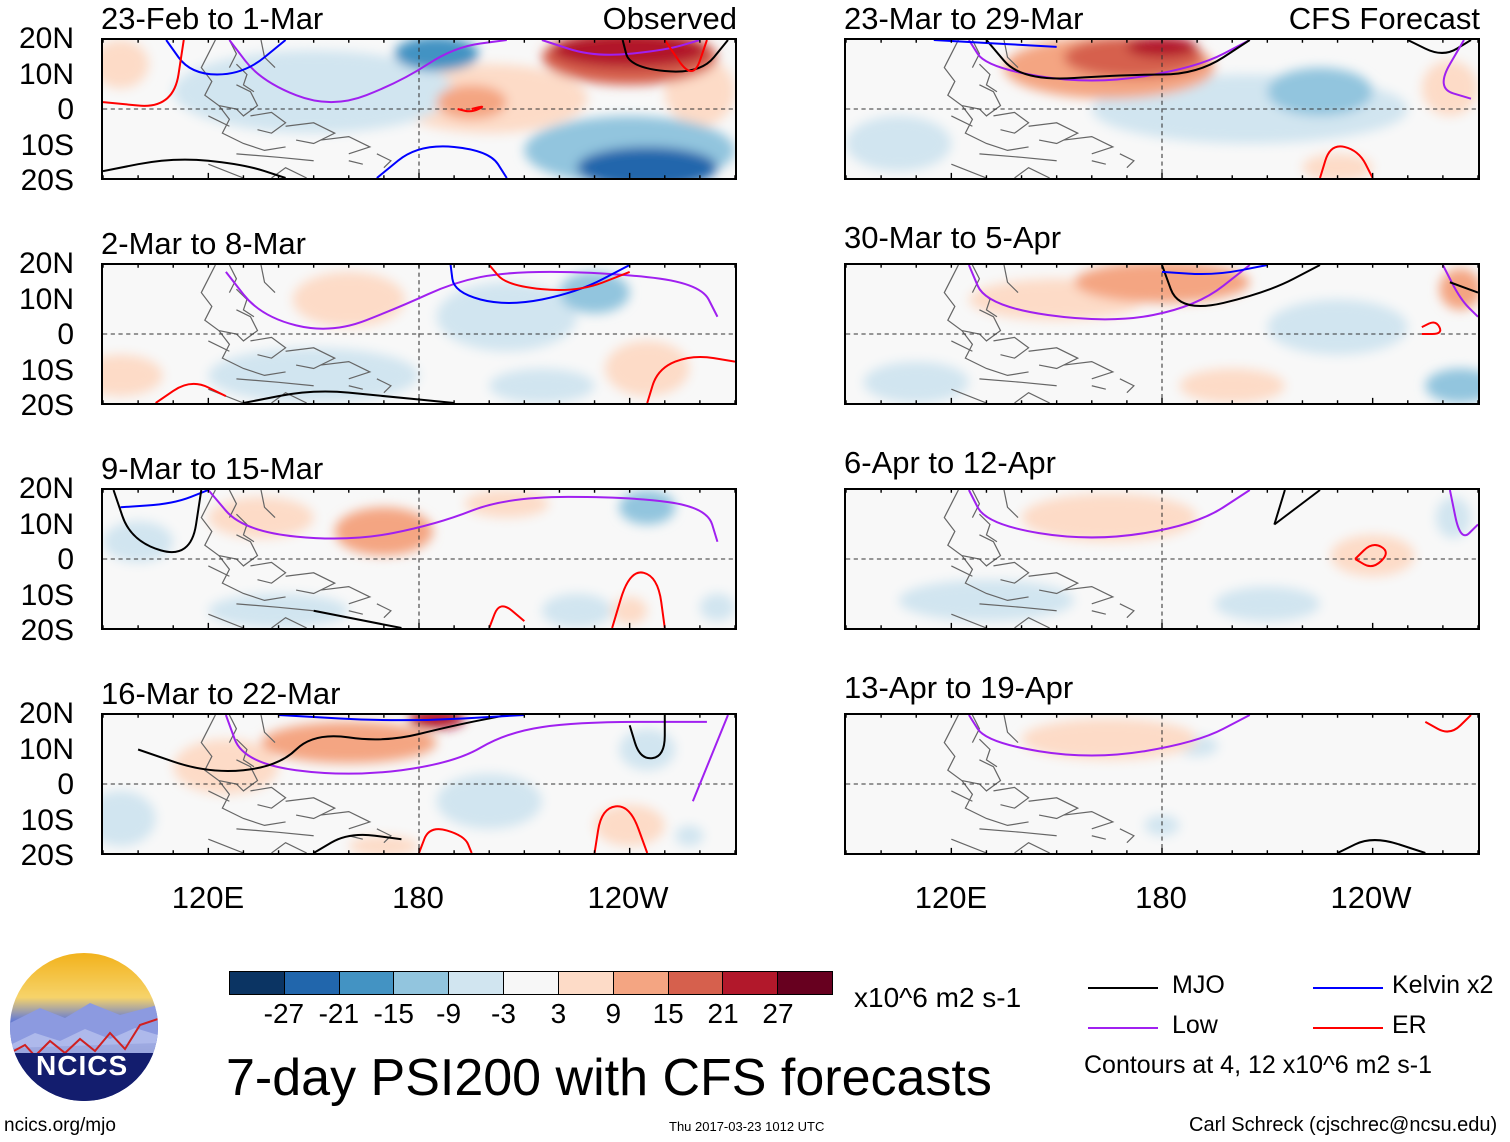 The width and height of the screenshot is (1510, 1142). What do you see at coordinates (723, 1013) in the screenshot?
I see `colorbar-tick-label: 21` at bounding box center [723, 1013].